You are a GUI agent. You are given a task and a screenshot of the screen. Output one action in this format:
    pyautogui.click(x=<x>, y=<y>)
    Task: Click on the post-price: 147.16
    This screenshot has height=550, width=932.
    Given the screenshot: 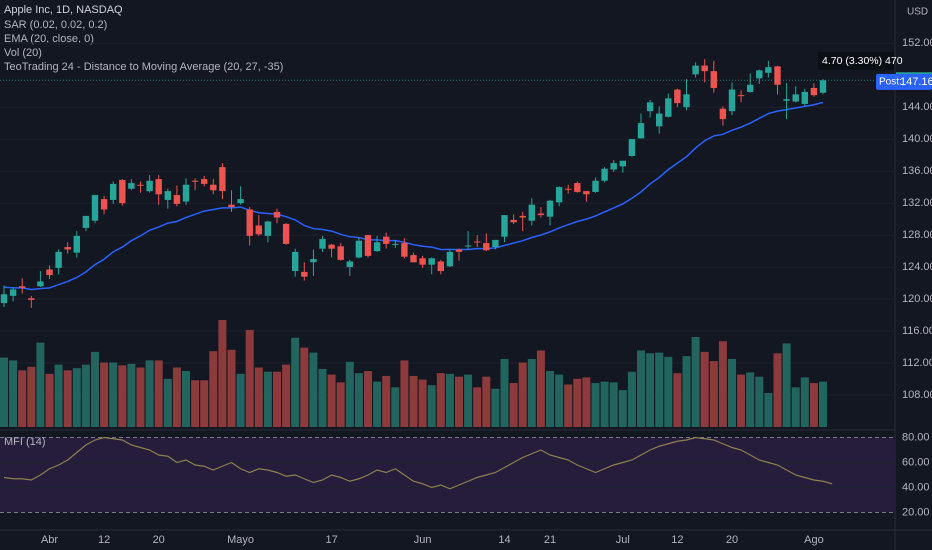 What is the action you would take?
    pyautogui.click(x=916, y=82)
    